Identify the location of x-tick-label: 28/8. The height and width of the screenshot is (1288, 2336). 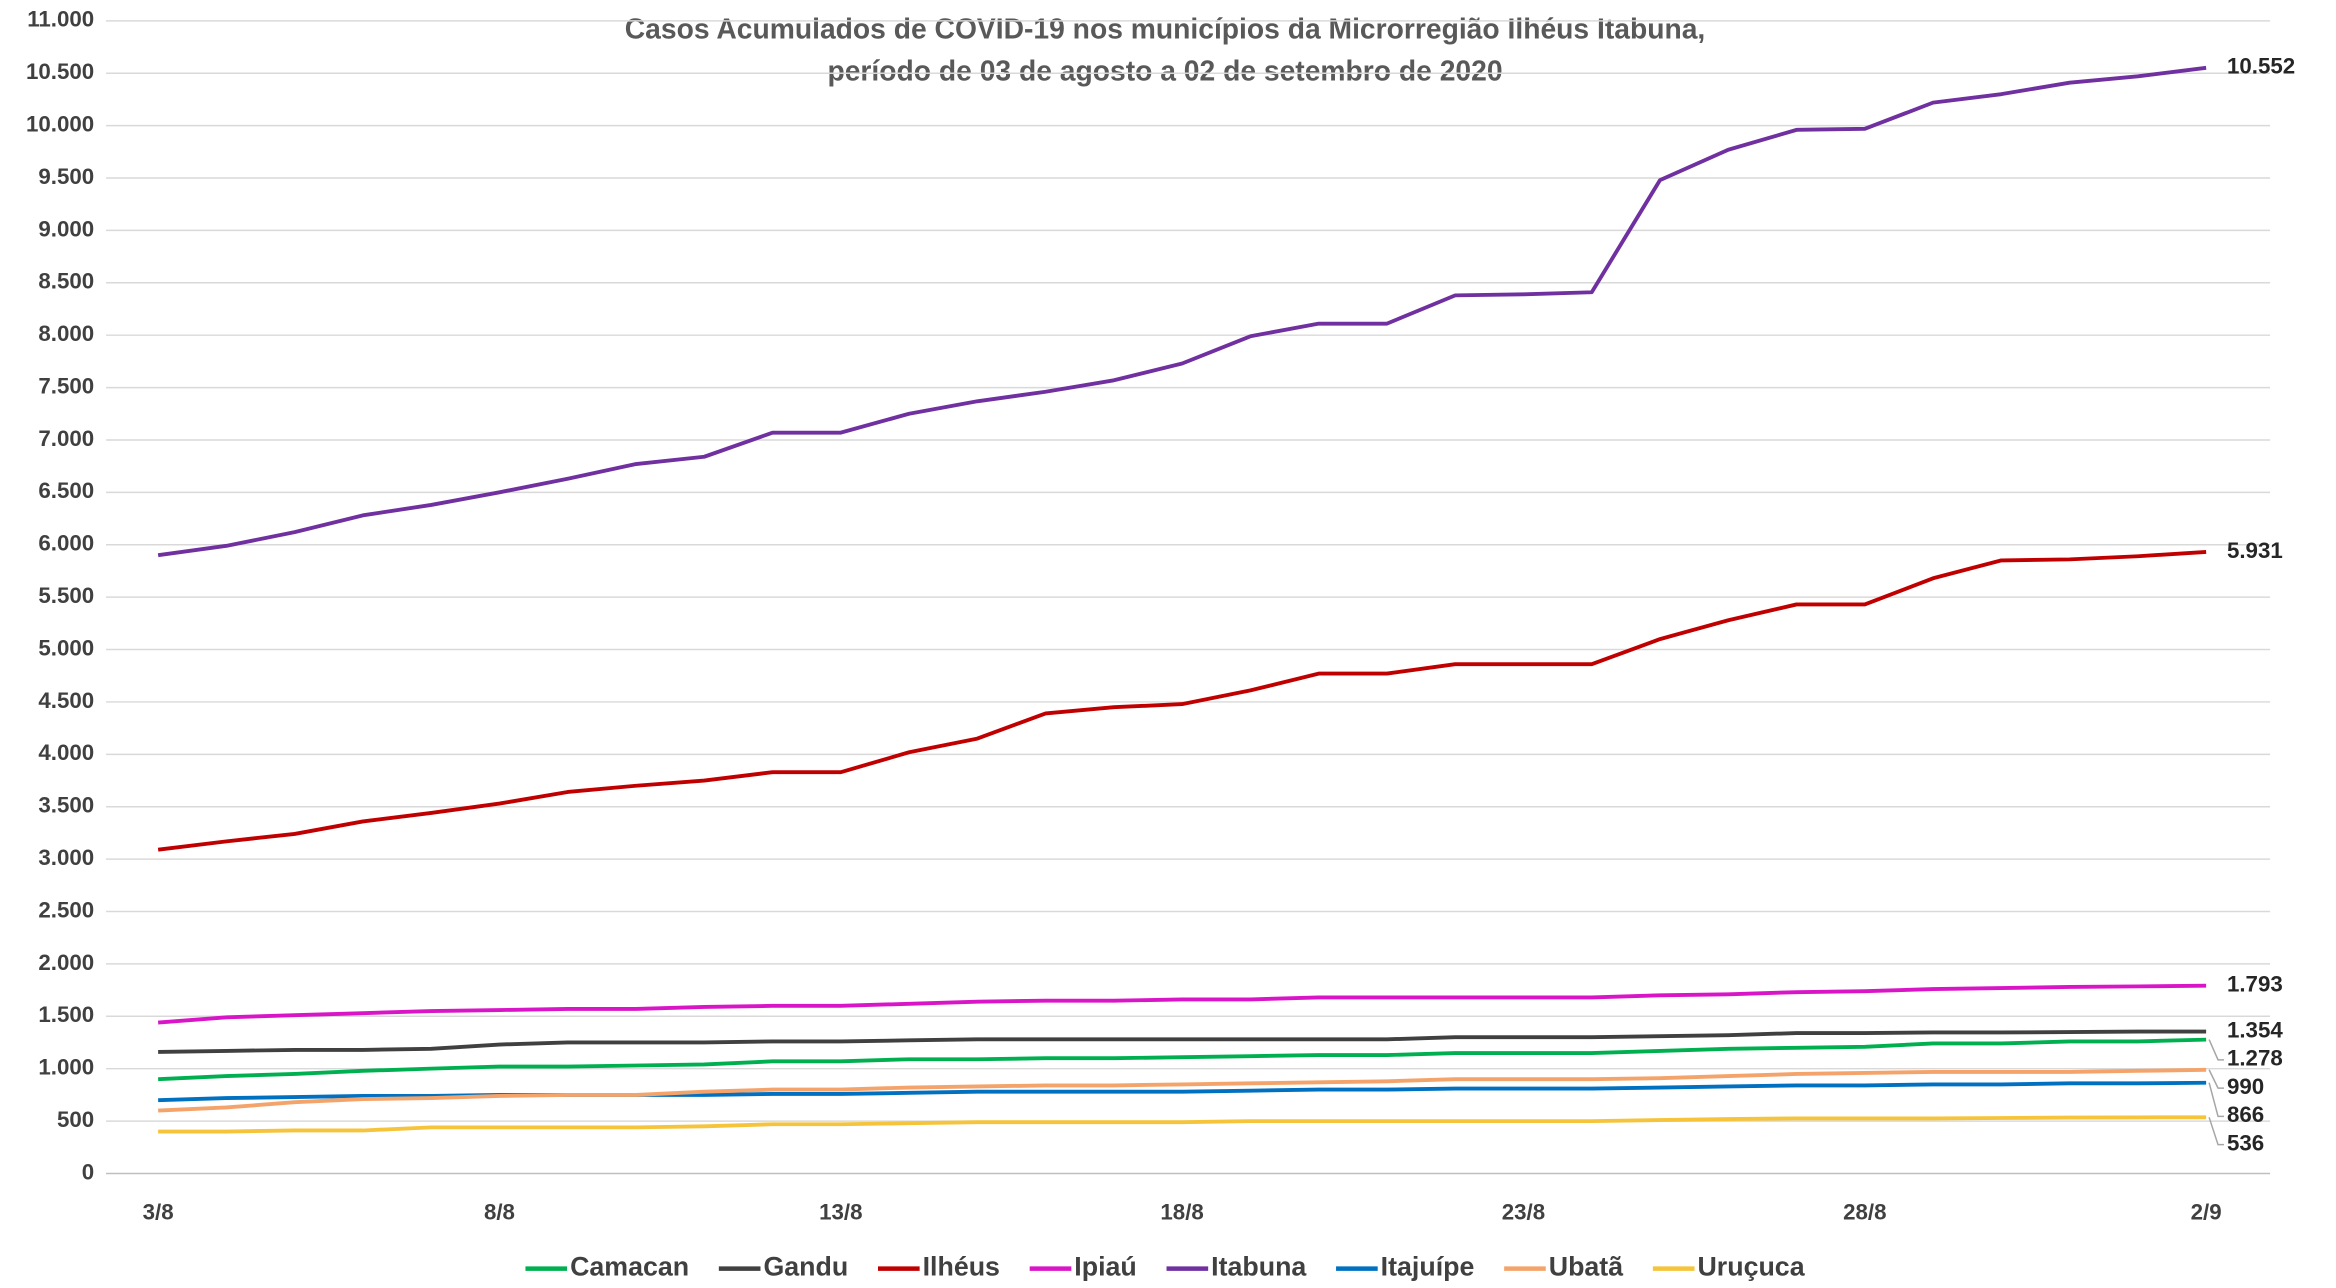
(1864, 1212).